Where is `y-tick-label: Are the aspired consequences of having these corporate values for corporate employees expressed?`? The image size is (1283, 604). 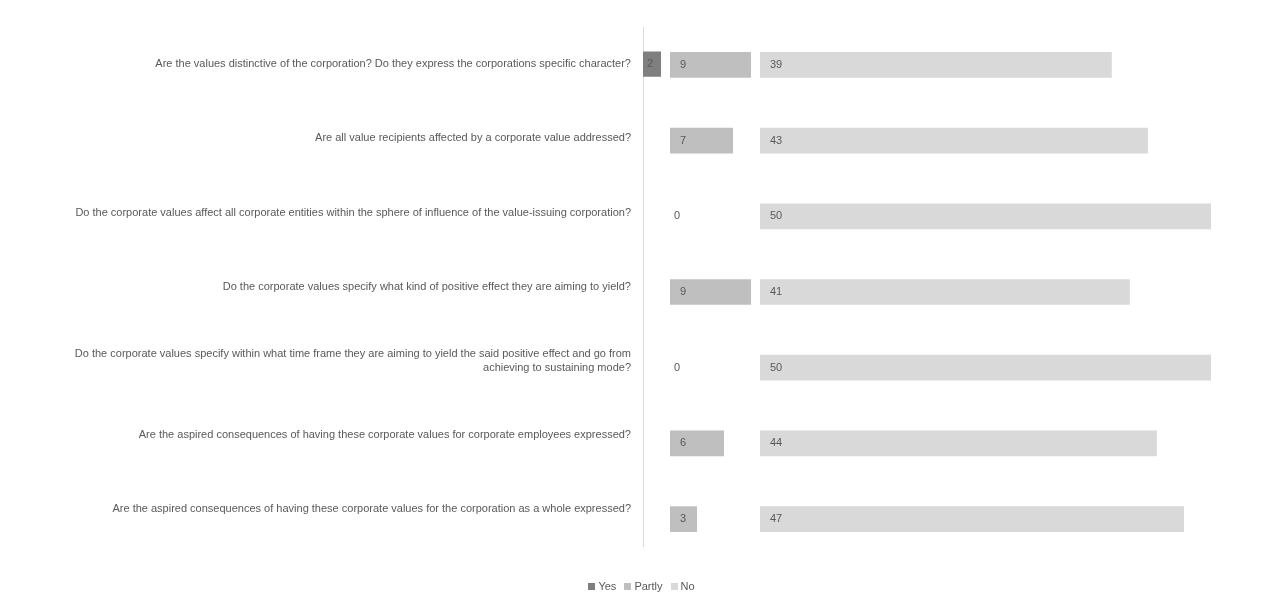
y-tick-label: Are the aspired consequences of having these corporate values for corporate employees expressed? is located at coordinates (384, 434).